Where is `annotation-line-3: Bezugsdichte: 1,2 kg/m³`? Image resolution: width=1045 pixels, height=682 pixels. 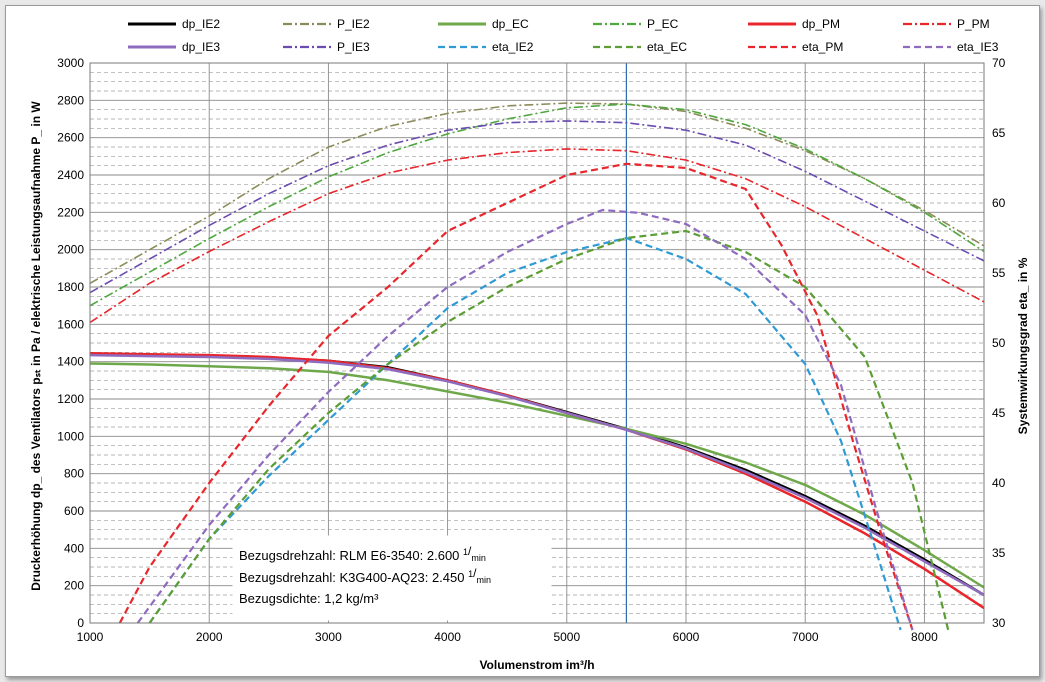
annotation-line-3: Bezugsdichte: 1,2 kg/m³ is located at coordinates (309, 598).